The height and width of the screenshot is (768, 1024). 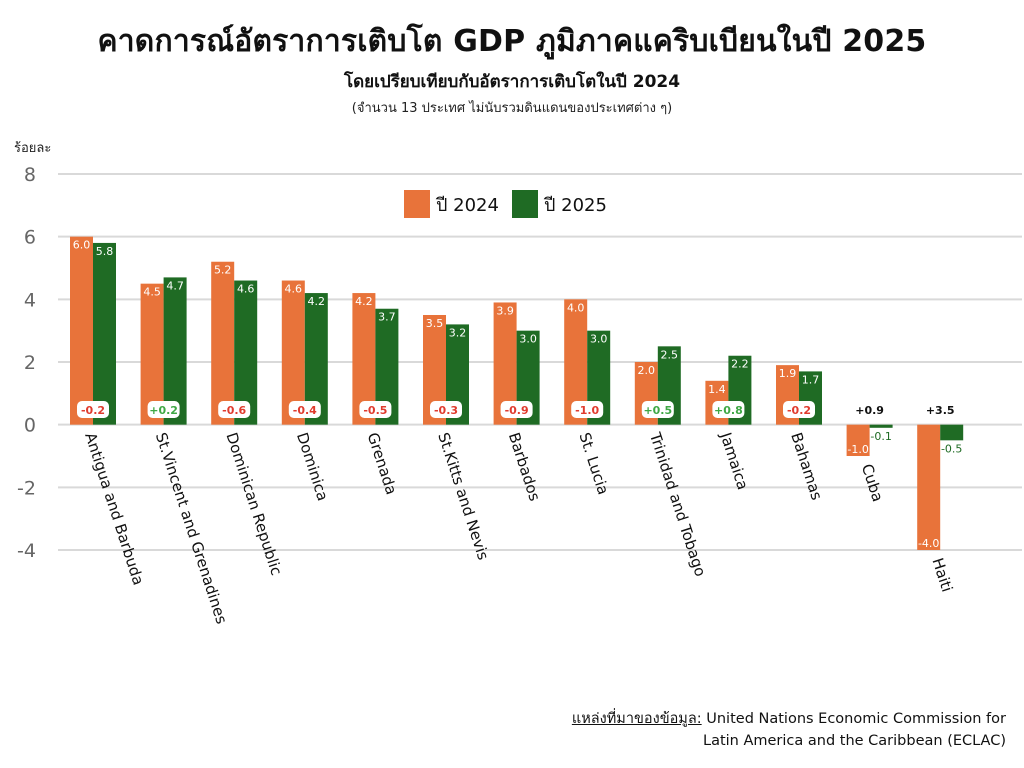 I want to click on change-label: +3.5, so click(x=940, y=410).